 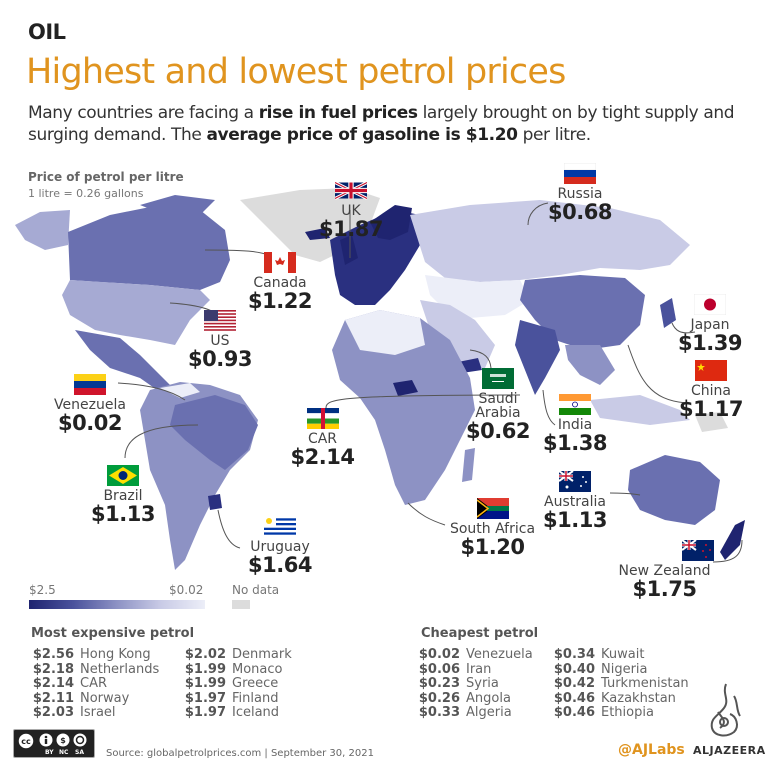 I want to click on callout-australia: Australia $1.13, so click(x=575, y=501).